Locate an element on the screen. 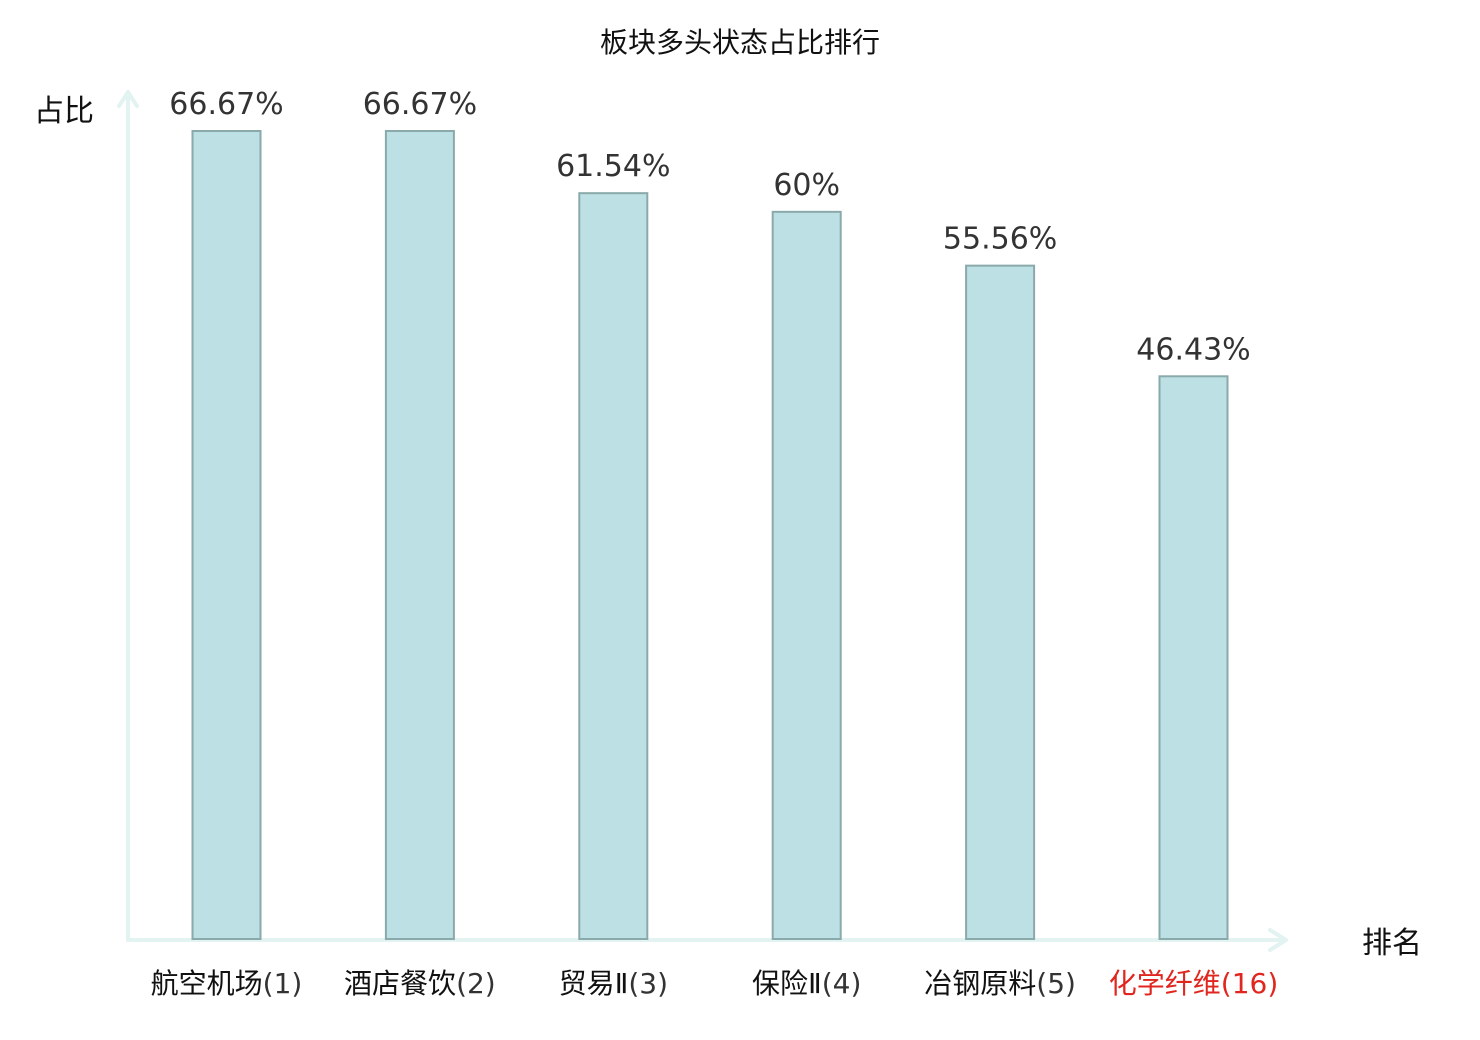  x-tick-rank: (1) is located at coordinates (283, 983).